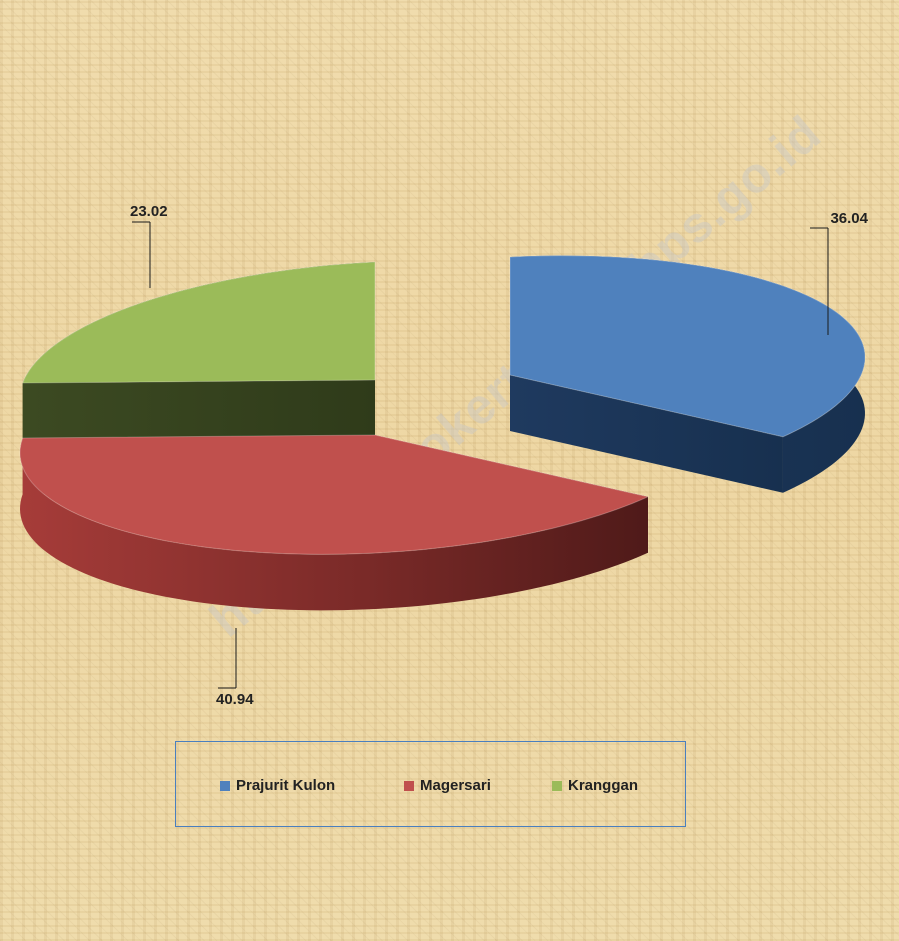  What do you see at coordinates (149, 211) in the screenshot?
I see `data-label-kranggan: 23.02` at bounding box center [149, 211].